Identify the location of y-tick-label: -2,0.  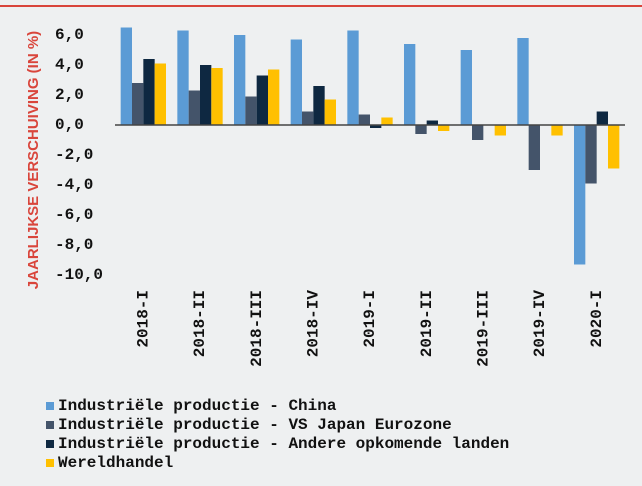
(74, 155).